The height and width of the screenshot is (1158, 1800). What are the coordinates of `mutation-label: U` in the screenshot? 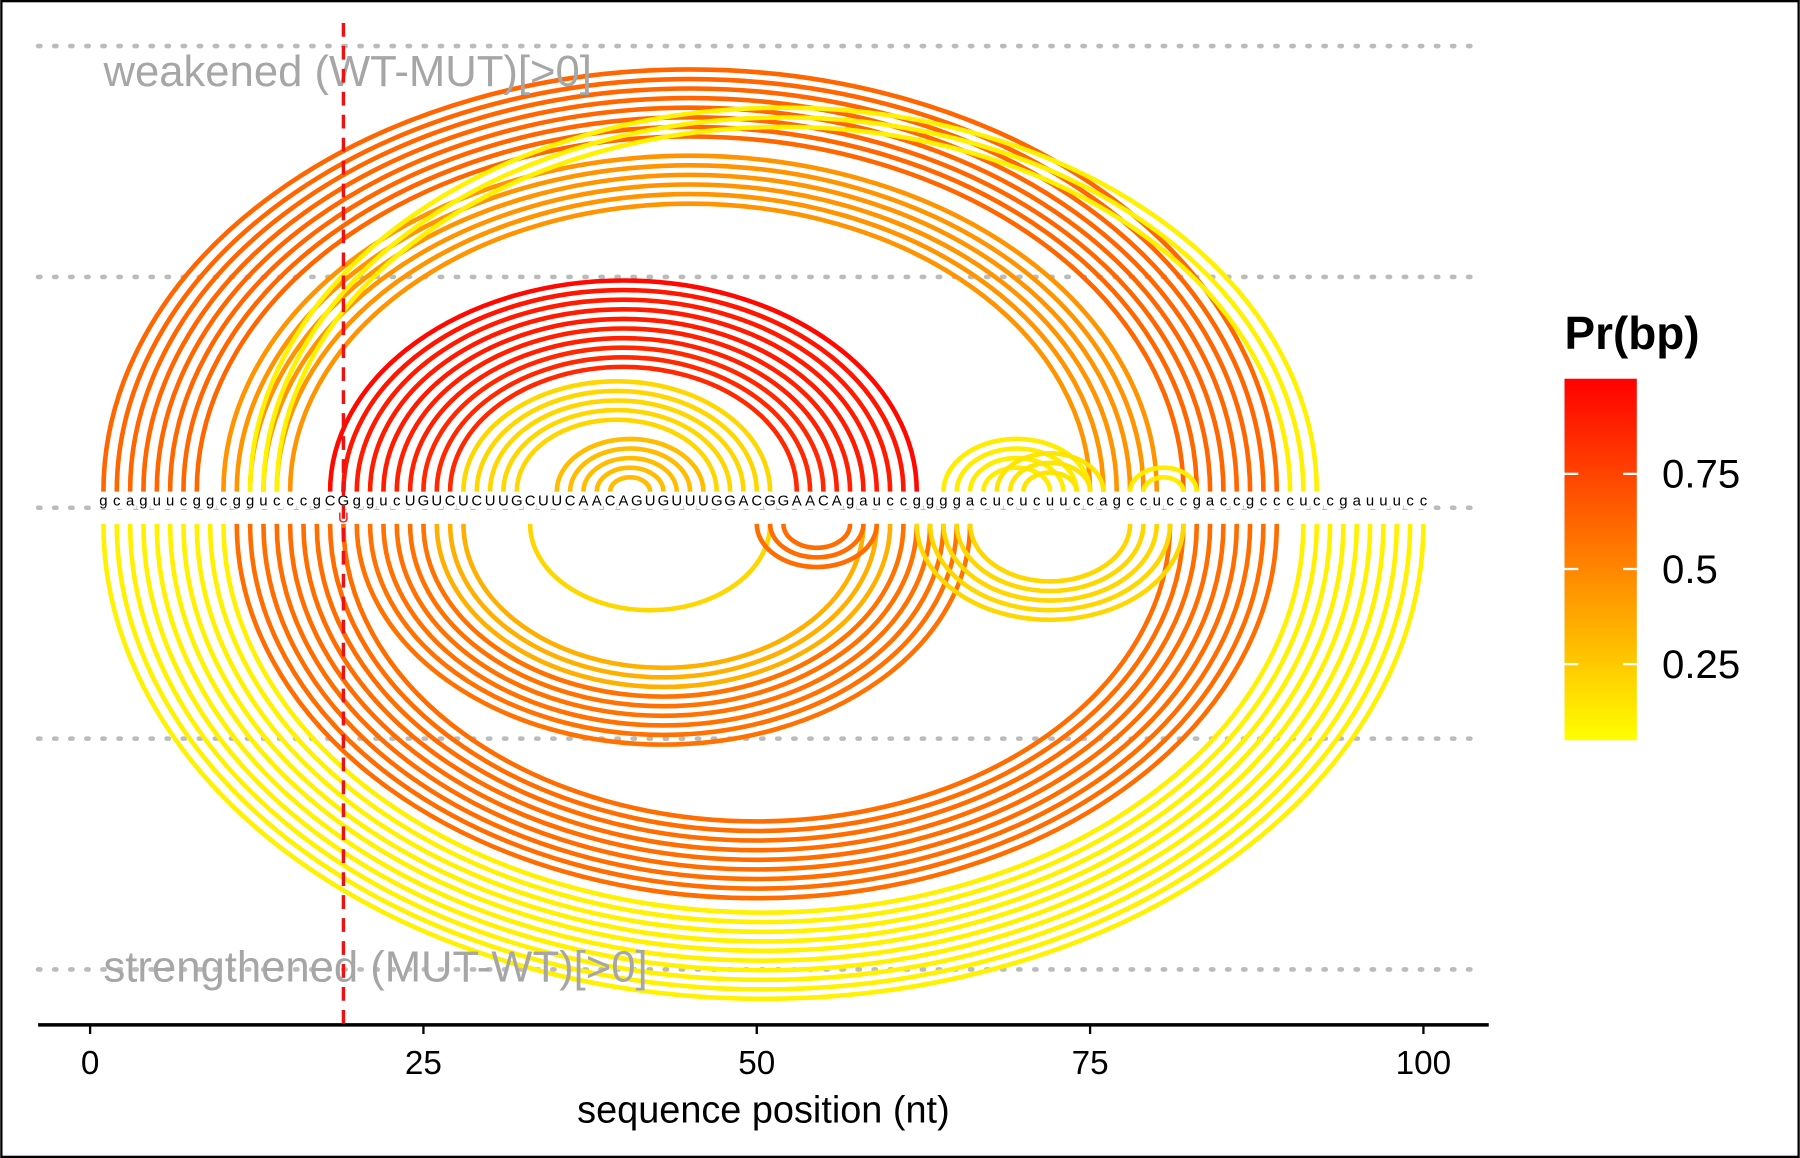 It's located at (343, 519).